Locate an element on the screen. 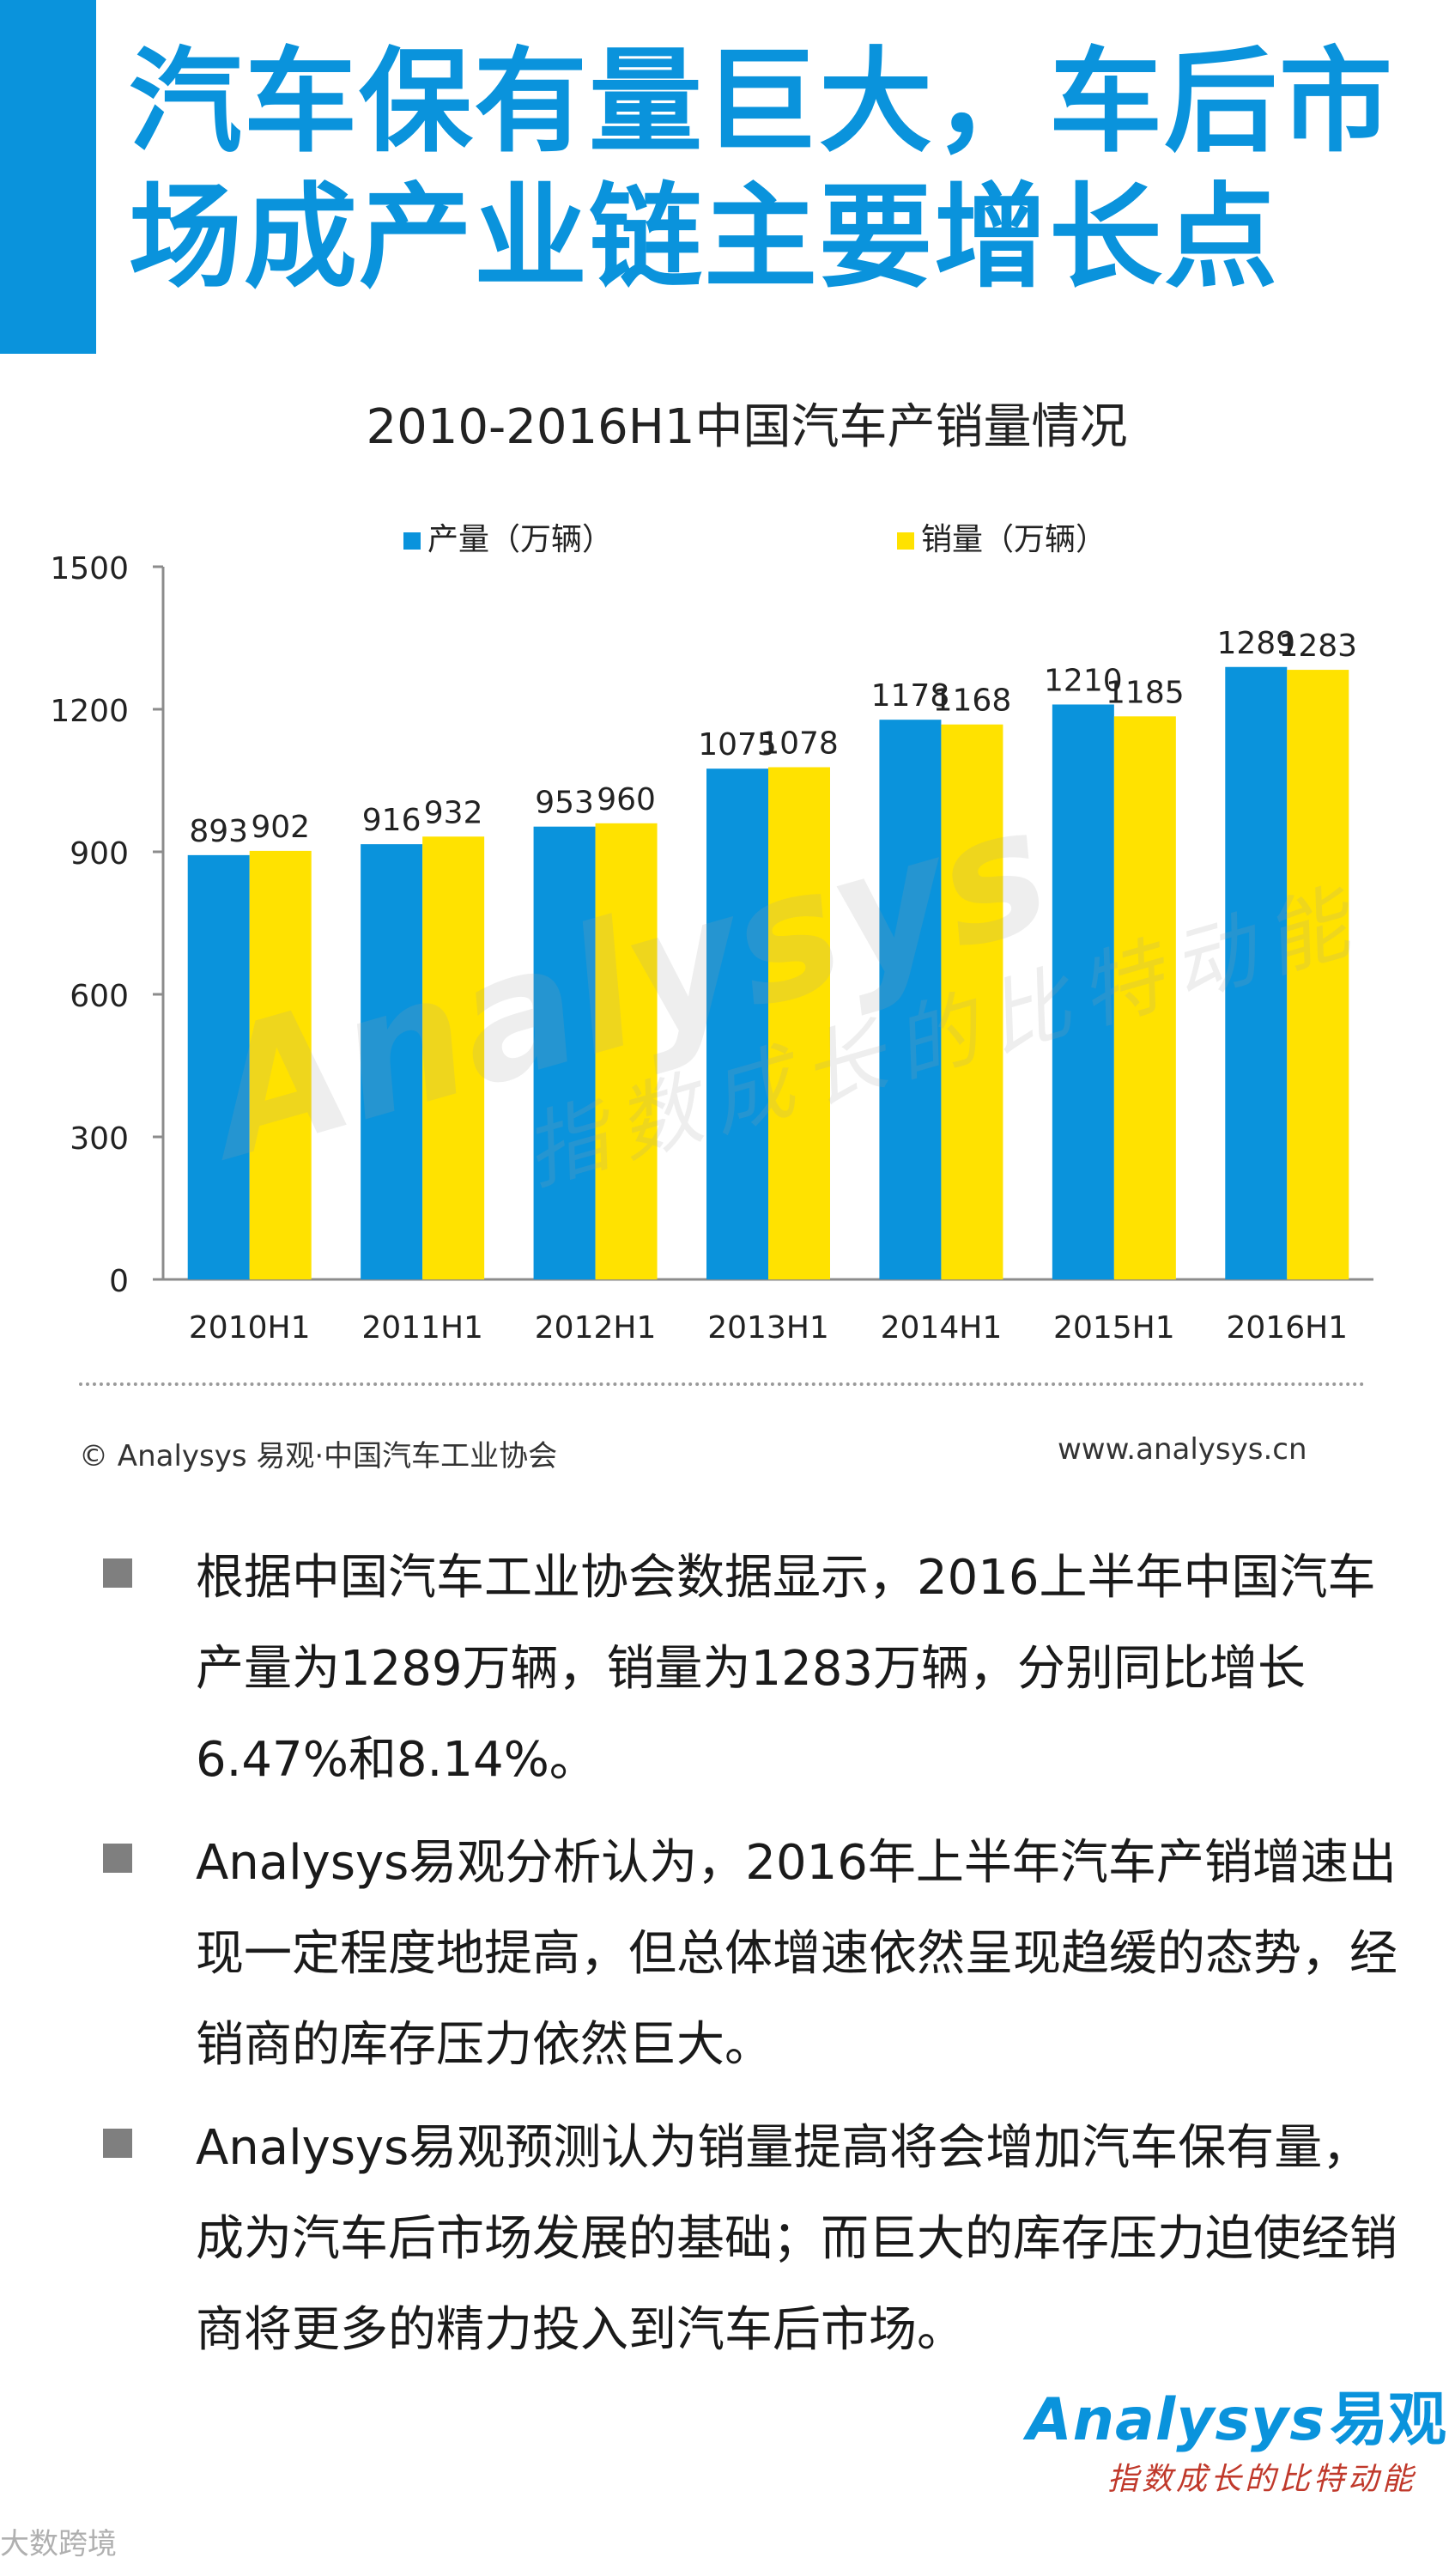  chart-source: © Analysys 易观·中国汽车工业协会 is located at coordinates (318, 1456).